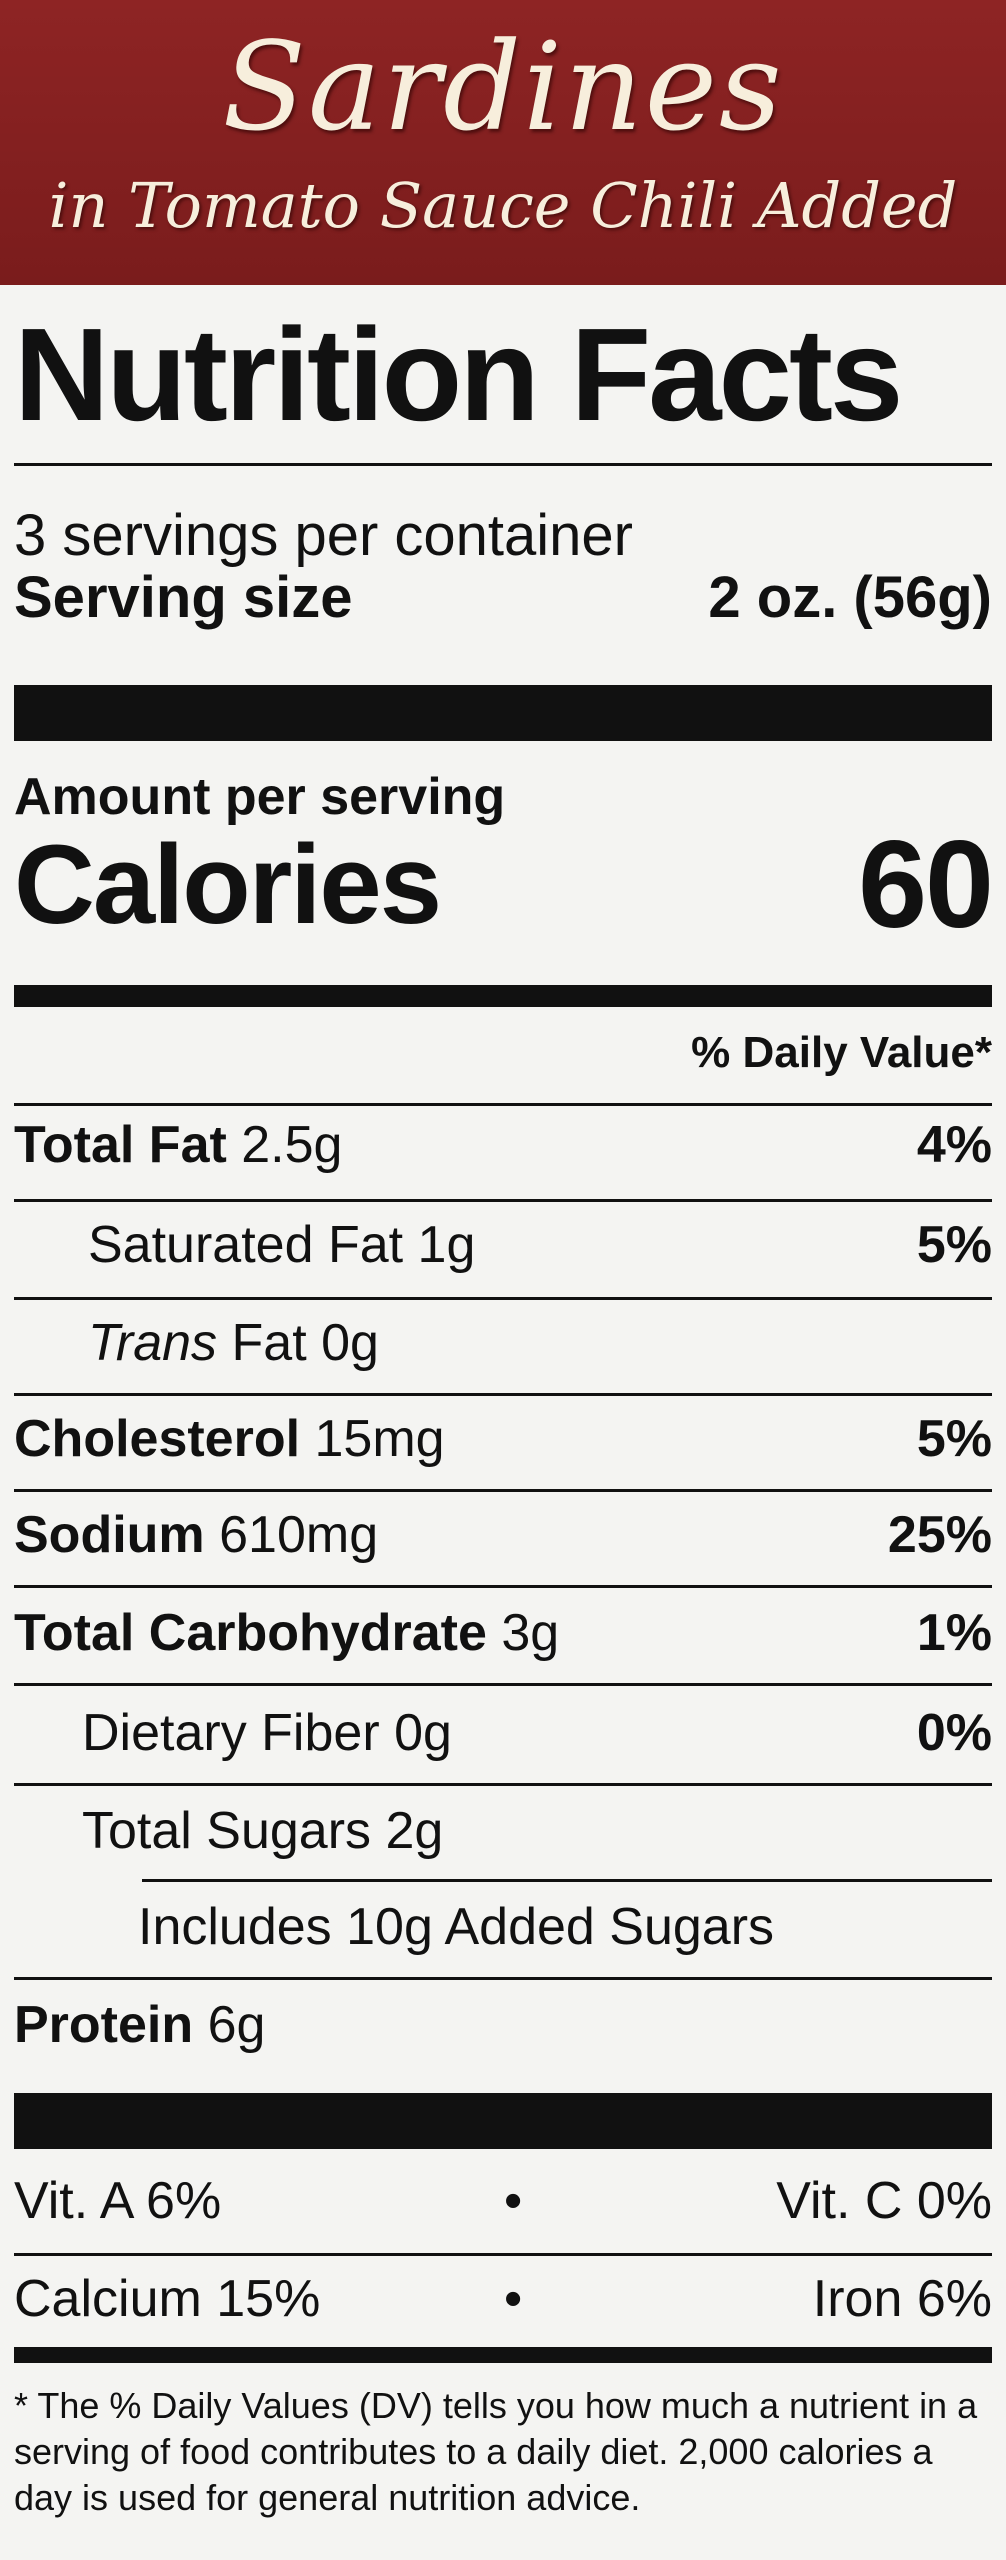 Image resolution: width=1006 pixels, height=2560 pixels. Describe the element at coordinates (504, 885) in the screenshot. I see `calories-row: Calories 60` at that location.